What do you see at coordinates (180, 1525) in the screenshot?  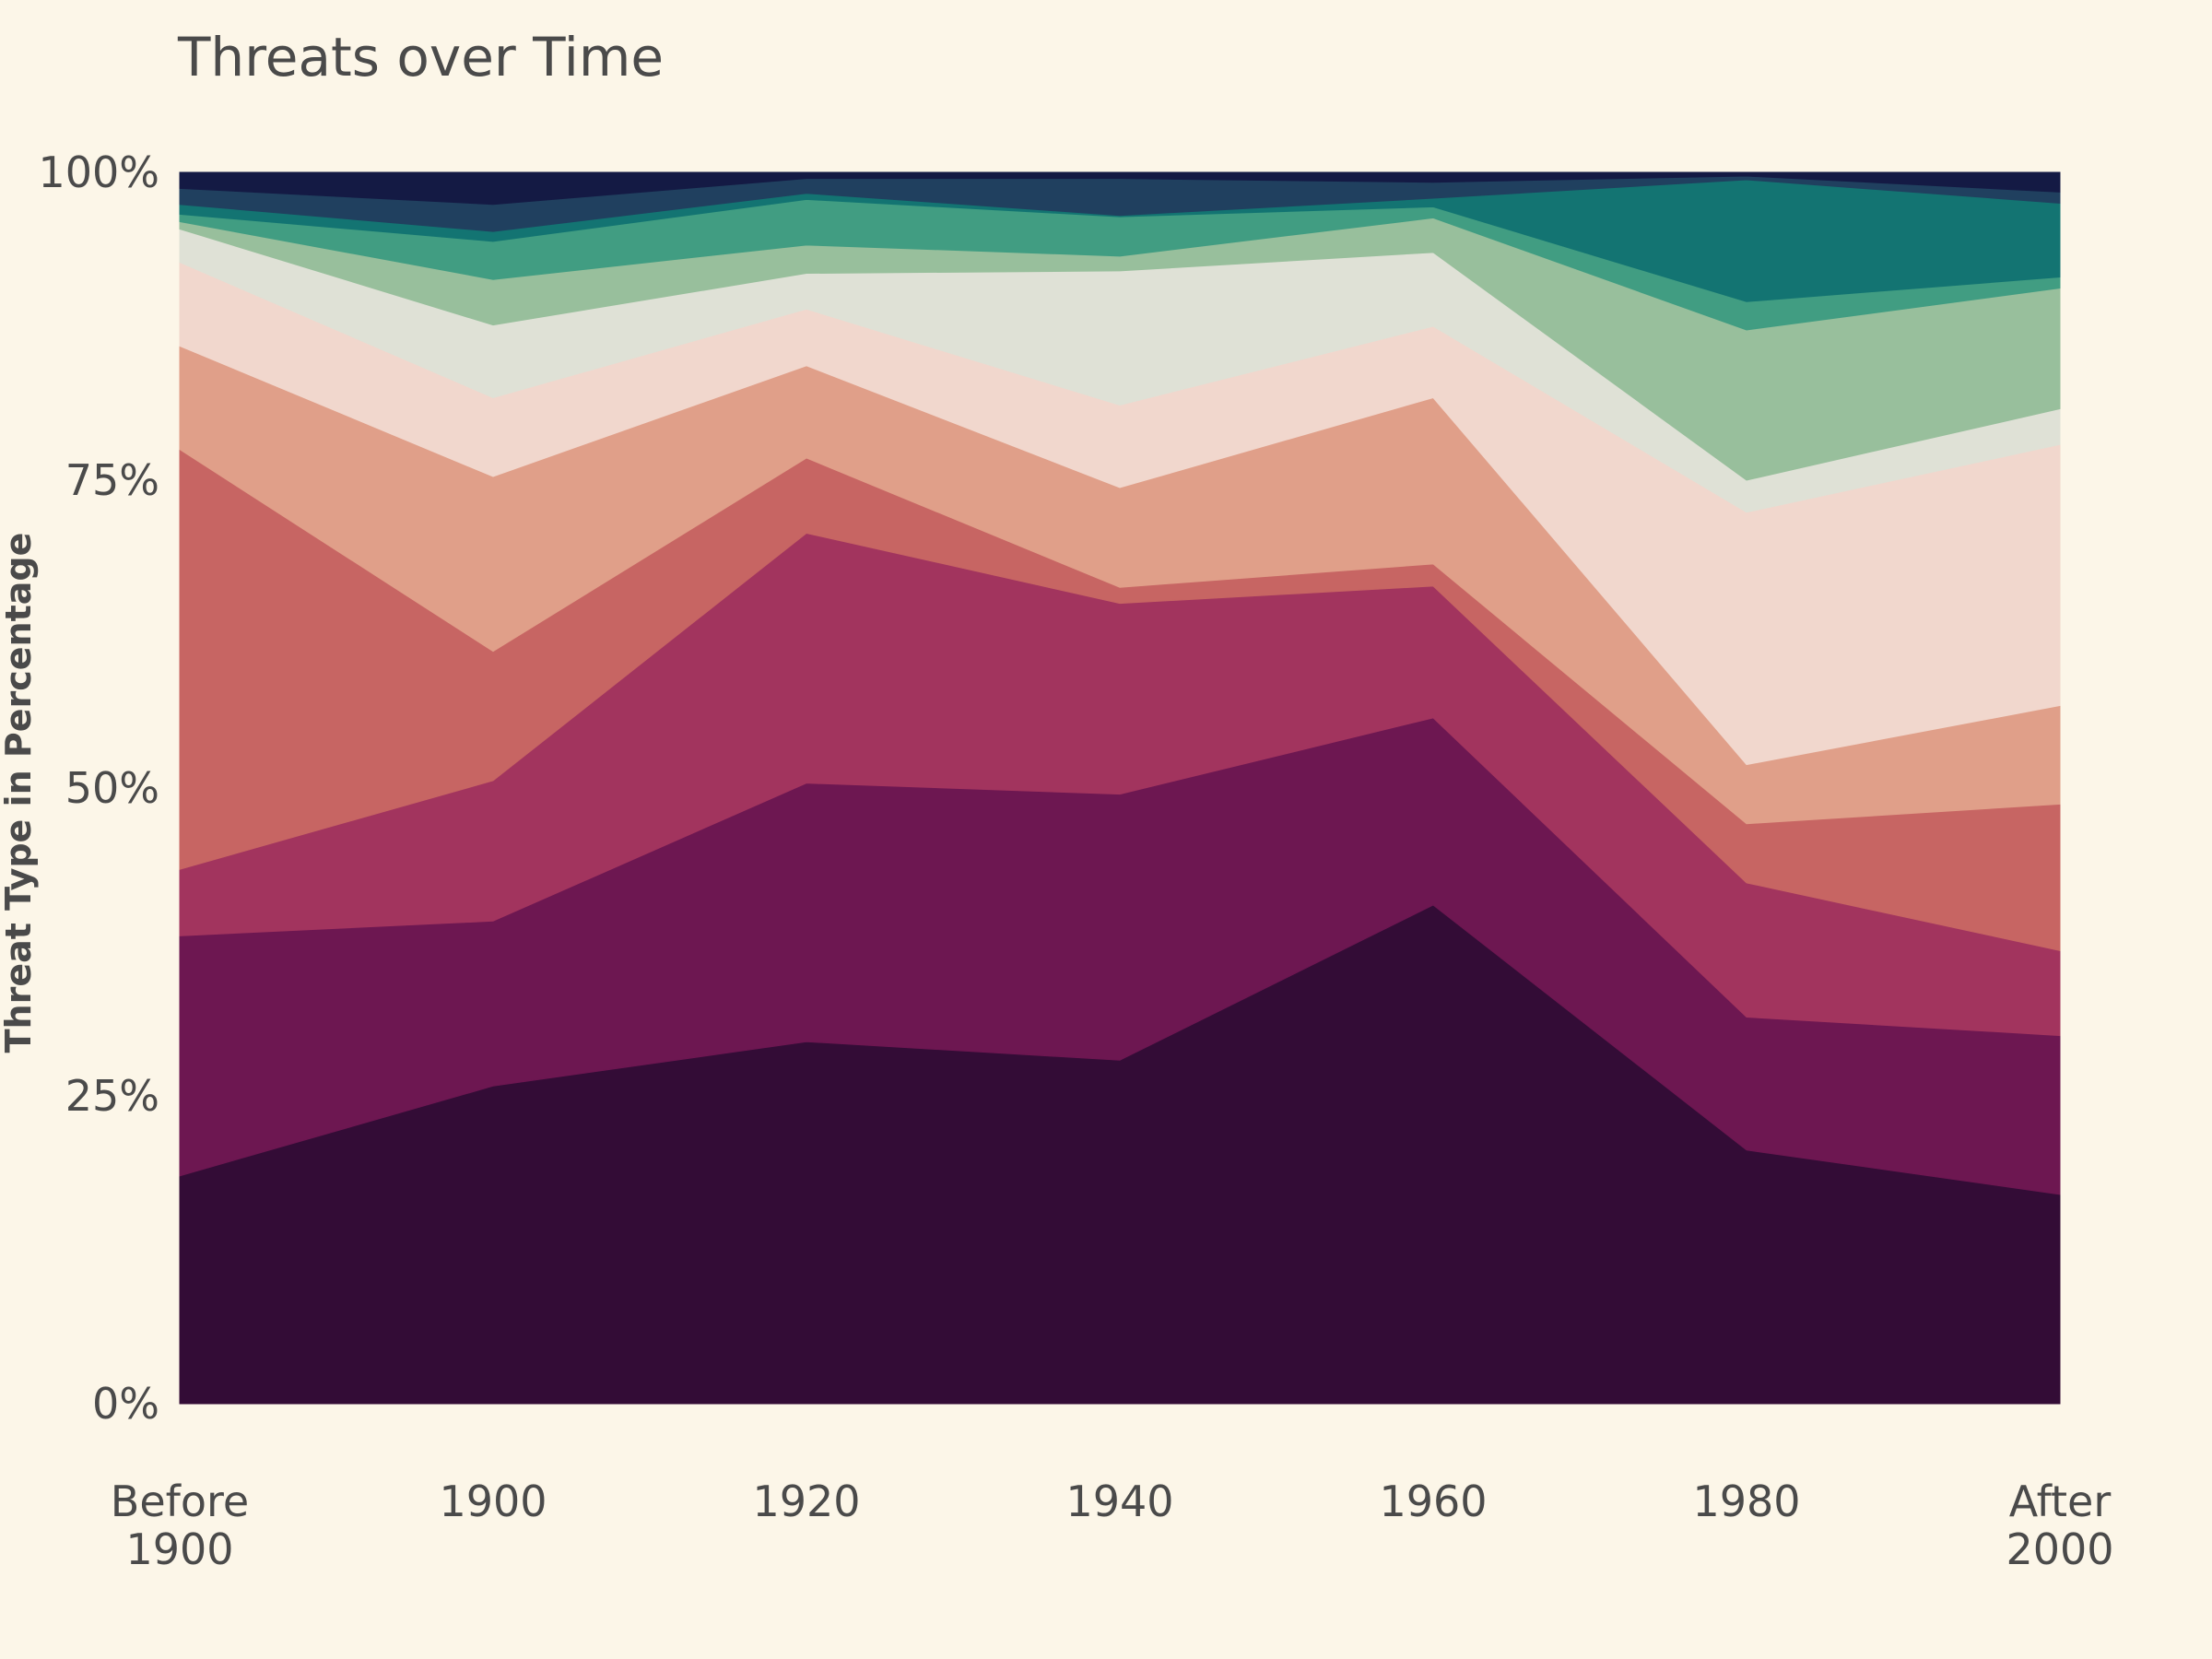 I see `x-tick-label: Before 1900` at bounding box center [180, 1525].